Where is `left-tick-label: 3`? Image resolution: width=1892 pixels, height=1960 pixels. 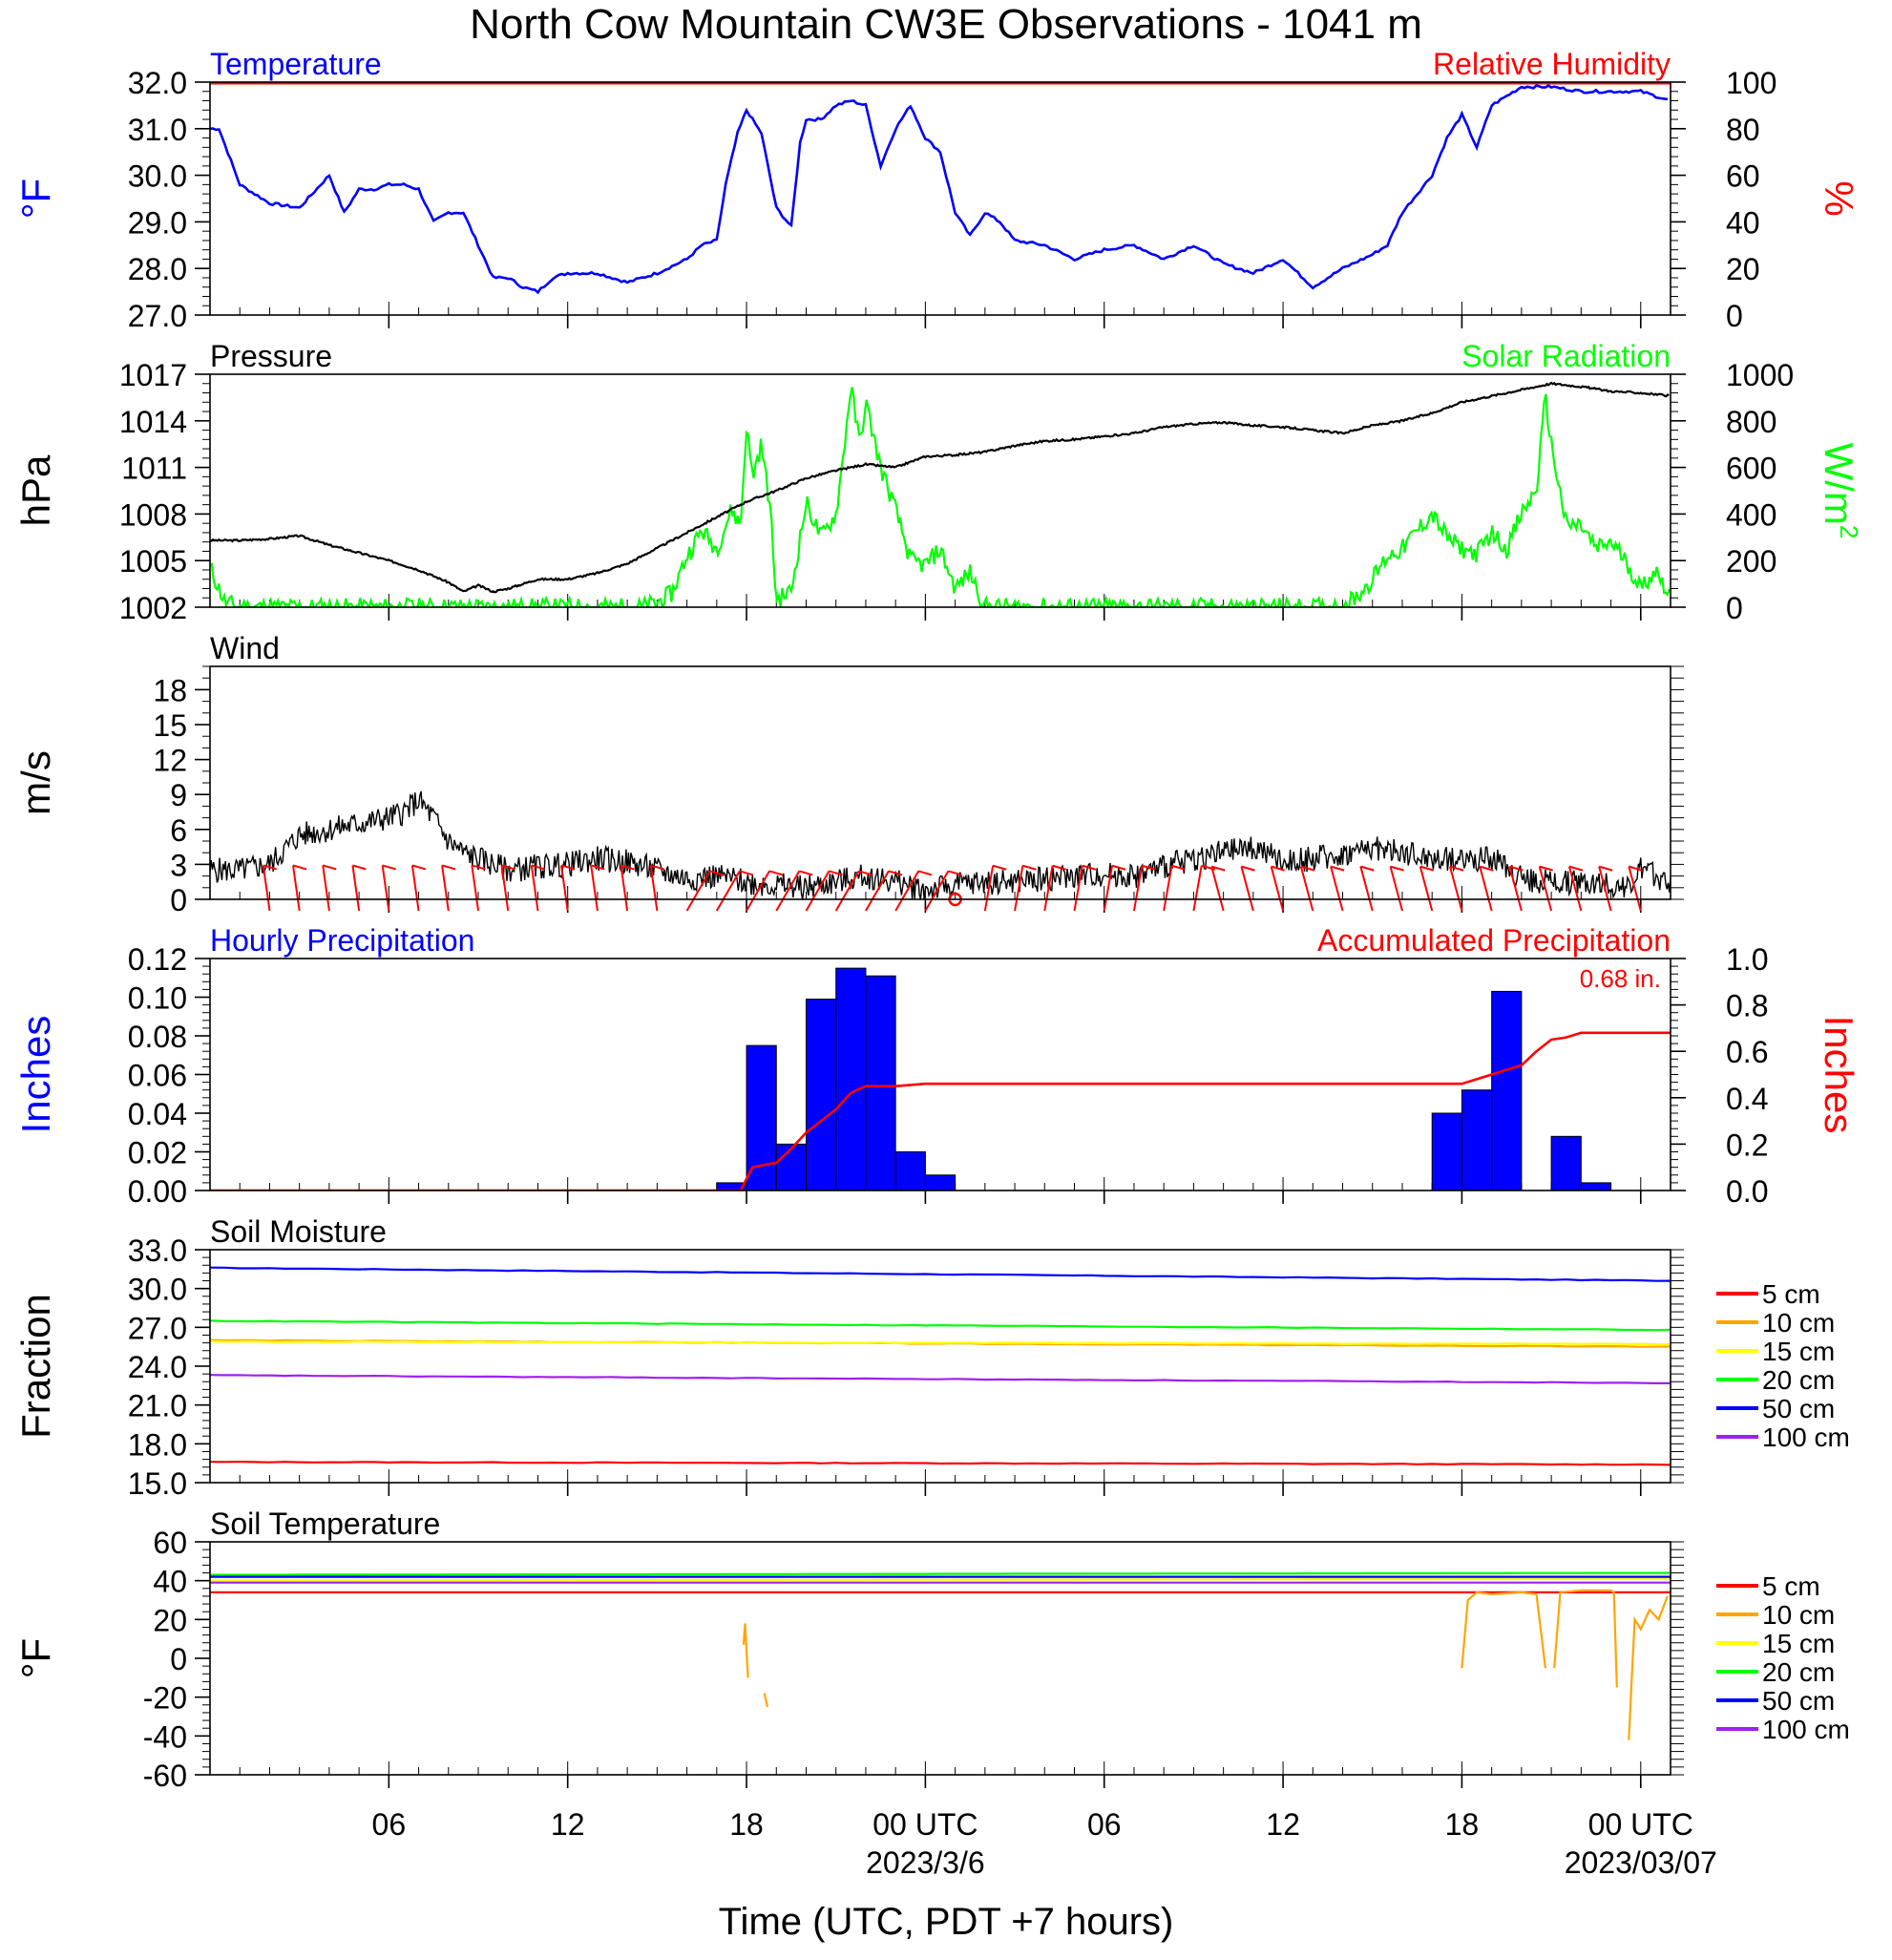 left-tick-label: 3 is located at coordinates (178, 865).